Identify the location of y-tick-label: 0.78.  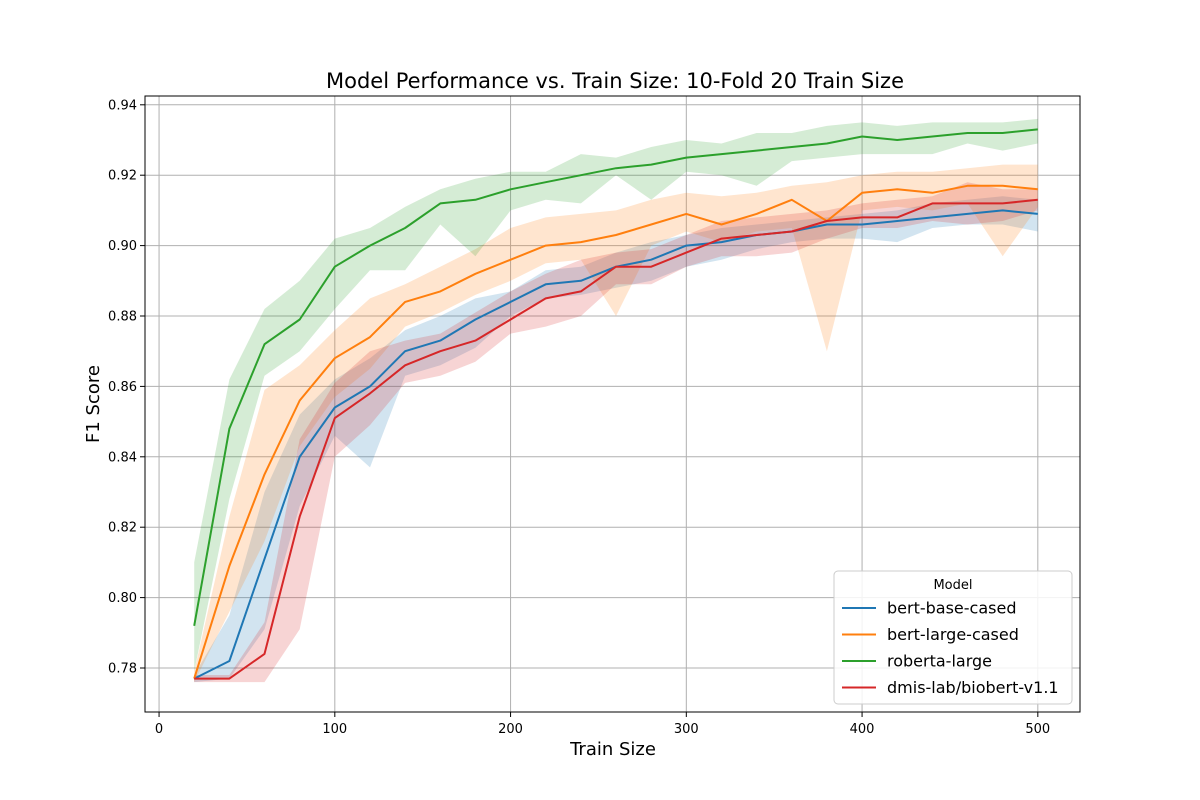
(122, 669).